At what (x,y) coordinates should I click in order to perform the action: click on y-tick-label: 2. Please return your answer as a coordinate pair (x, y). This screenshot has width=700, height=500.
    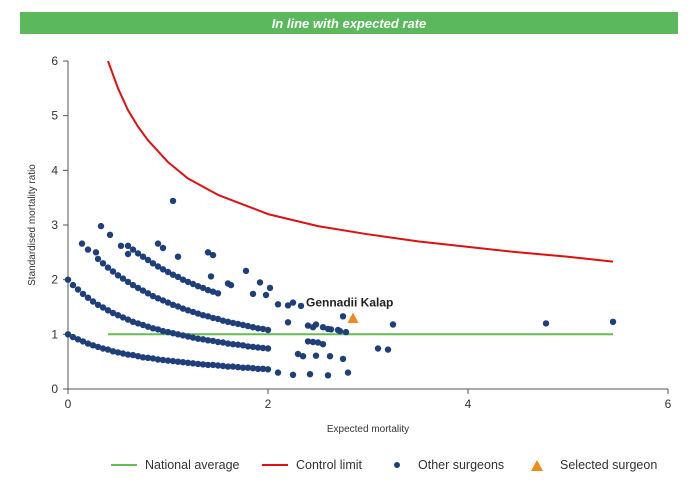
    Looking at the image, I should click on (54, 280).